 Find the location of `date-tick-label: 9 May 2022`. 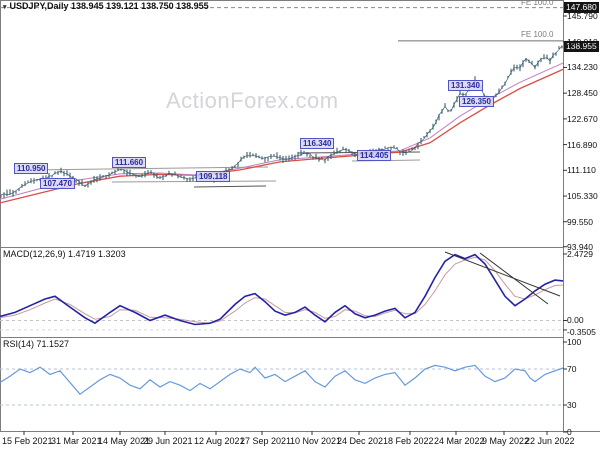

date-tick-label: 9 May 2022 is located at coordinates (506, 441).